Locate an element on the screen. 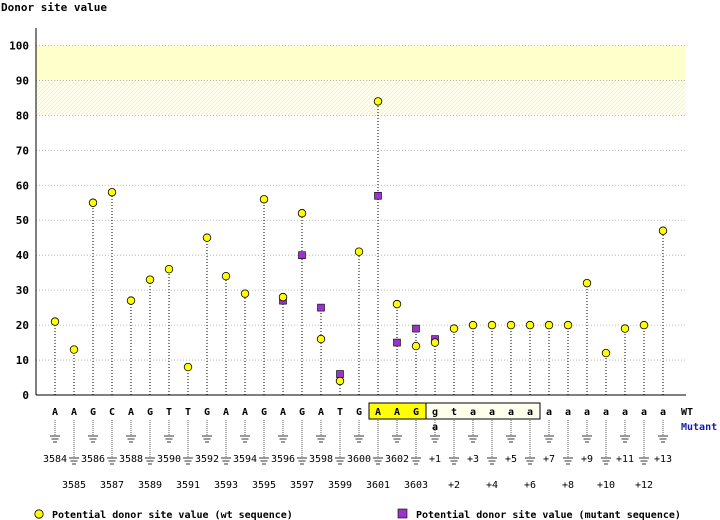 This screenshot has width=720, height=520. y-tick-label: 20 is located at coordinates (22, 325).